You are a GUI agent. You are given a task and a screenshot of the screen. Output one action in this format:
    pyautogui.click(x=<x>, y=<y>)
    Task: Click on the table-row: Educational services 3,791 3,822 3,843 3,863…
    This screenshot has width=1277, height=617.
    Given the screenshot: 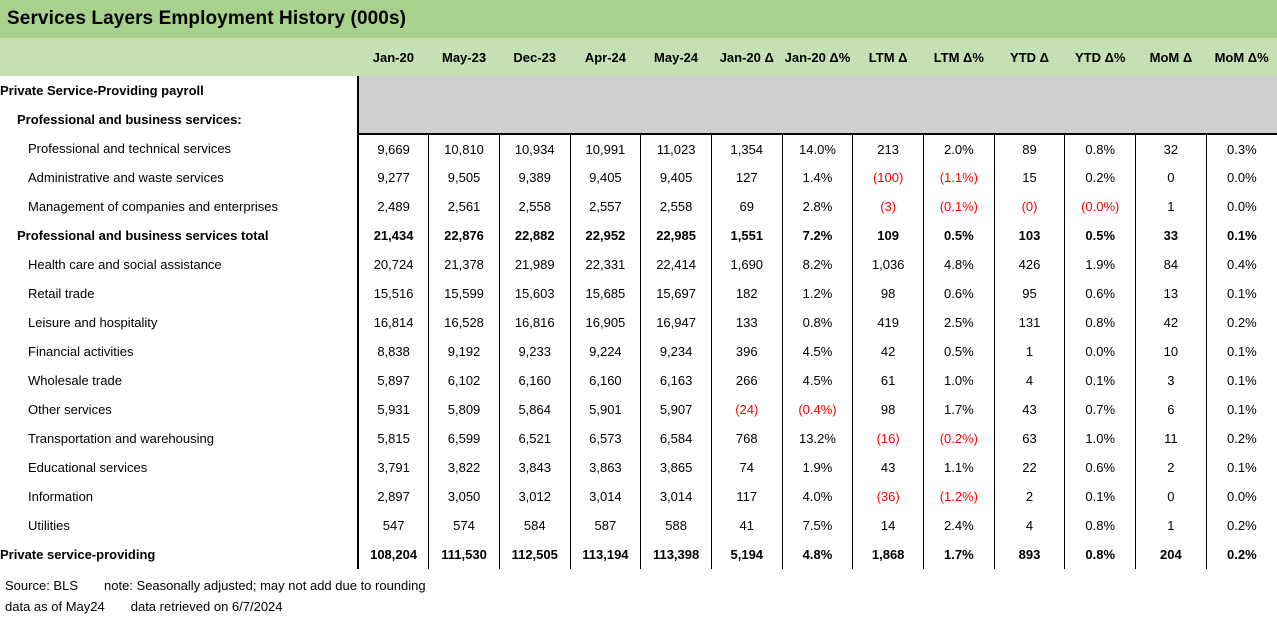 What is the action you would take?
    pyautogui.click(x=638, y=467)
    